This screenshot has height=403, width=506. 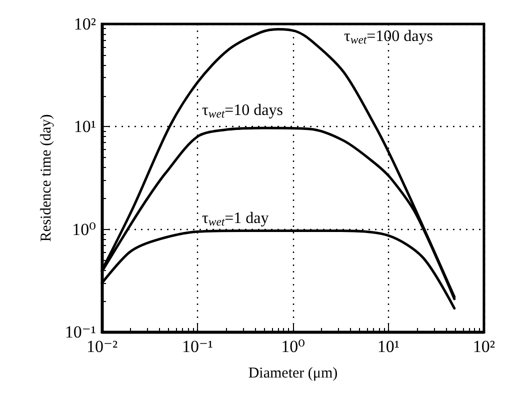 I want to click on y-tick-label: 10¹, so click(x=85, y=126).